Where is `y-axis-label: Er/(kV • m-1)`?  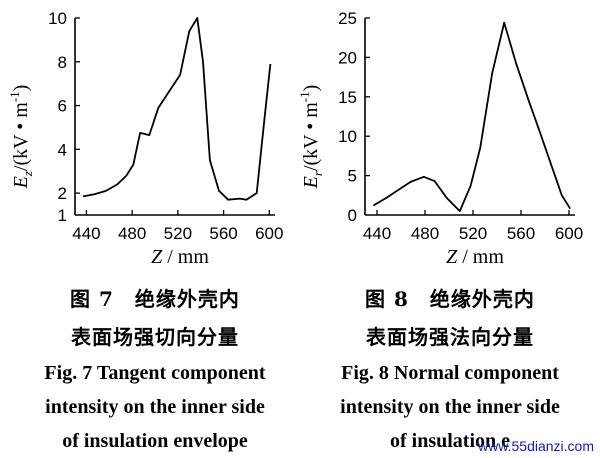
y-axis-label: Er/(kV • m-1) is located at coordinates (311, 137).